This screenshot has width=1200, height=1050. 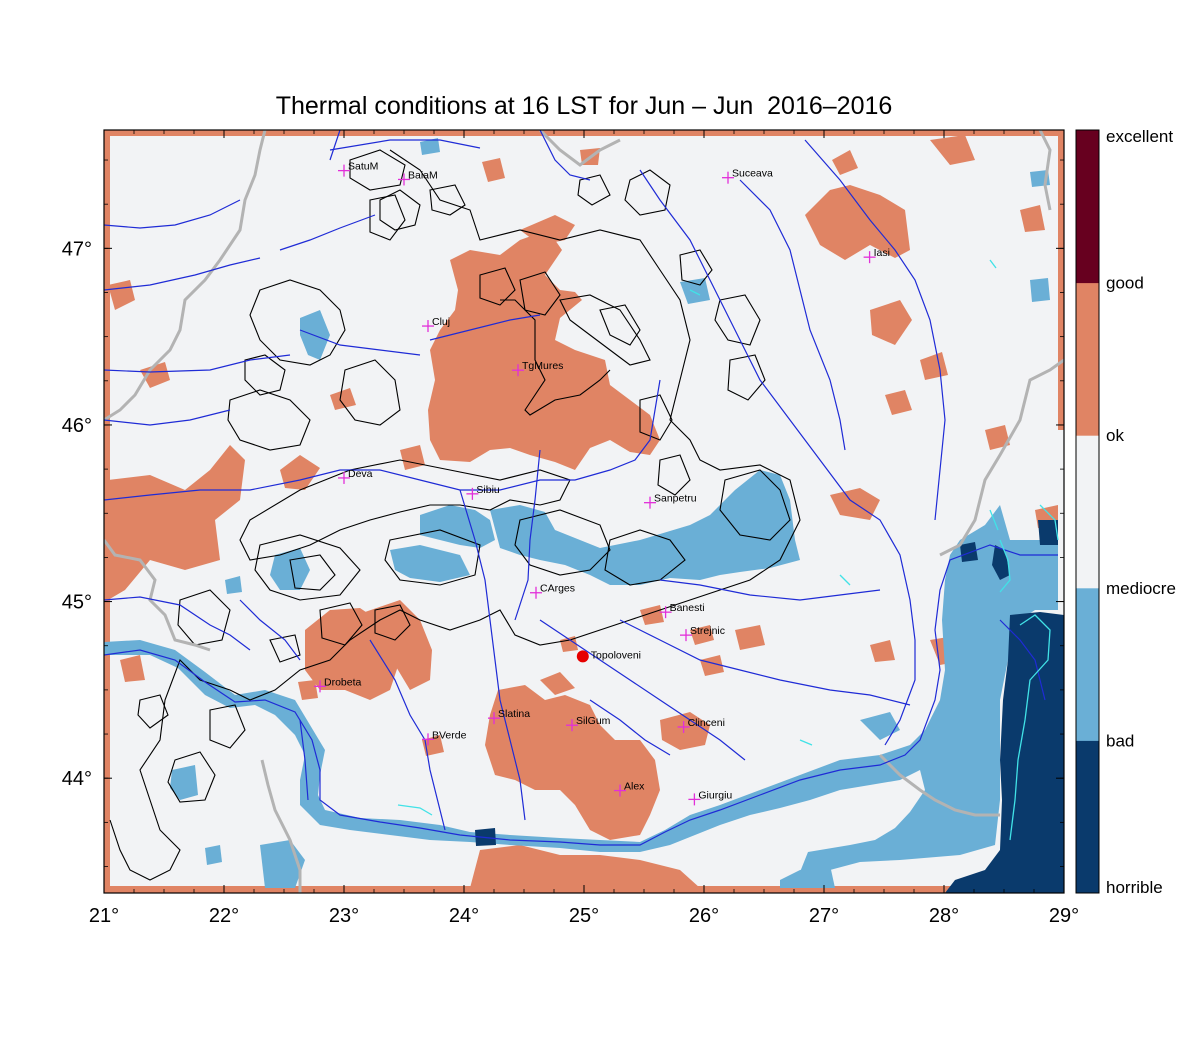 What do you see at coordinates (704, 916) in the screenshot?
I see `x-tick-label: 26°` at bounding box center [704, 916].